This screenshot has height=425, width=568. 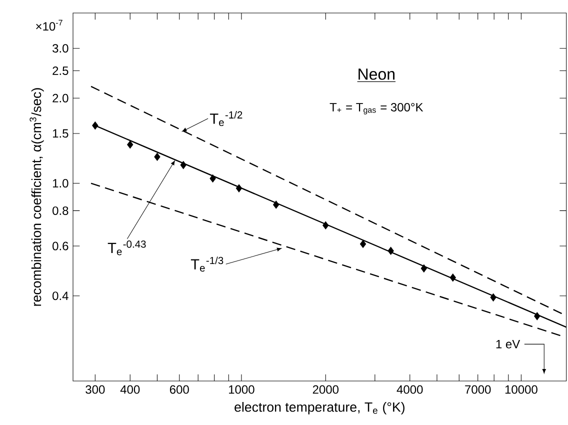 What do you see at coordinates (226, 118) in the screenshot?
I see `annotation: T$_{e}$-1/2` at bounding box center [226, 118].